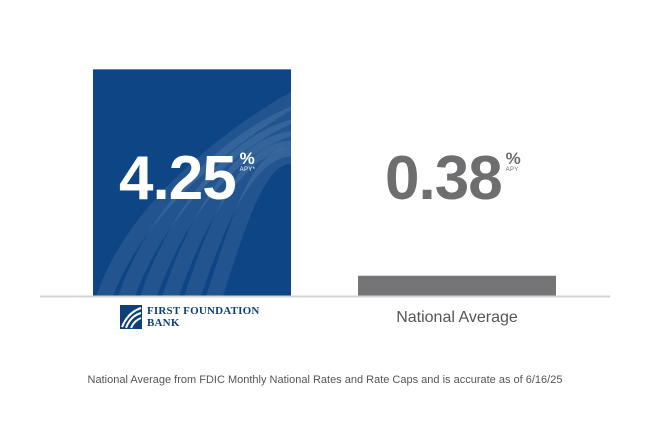 This screenshot has width=650, height=438. I want to click on first-foundation-bank-logo: FIRST FOUNDATION BANK, so click(195, 317).